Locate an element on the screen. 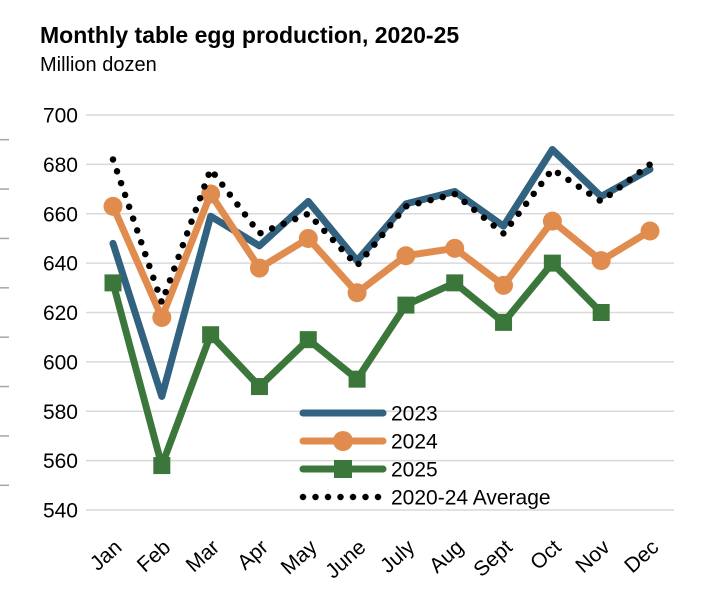  legend-label: 2023 is located at coordinates (414, 414).